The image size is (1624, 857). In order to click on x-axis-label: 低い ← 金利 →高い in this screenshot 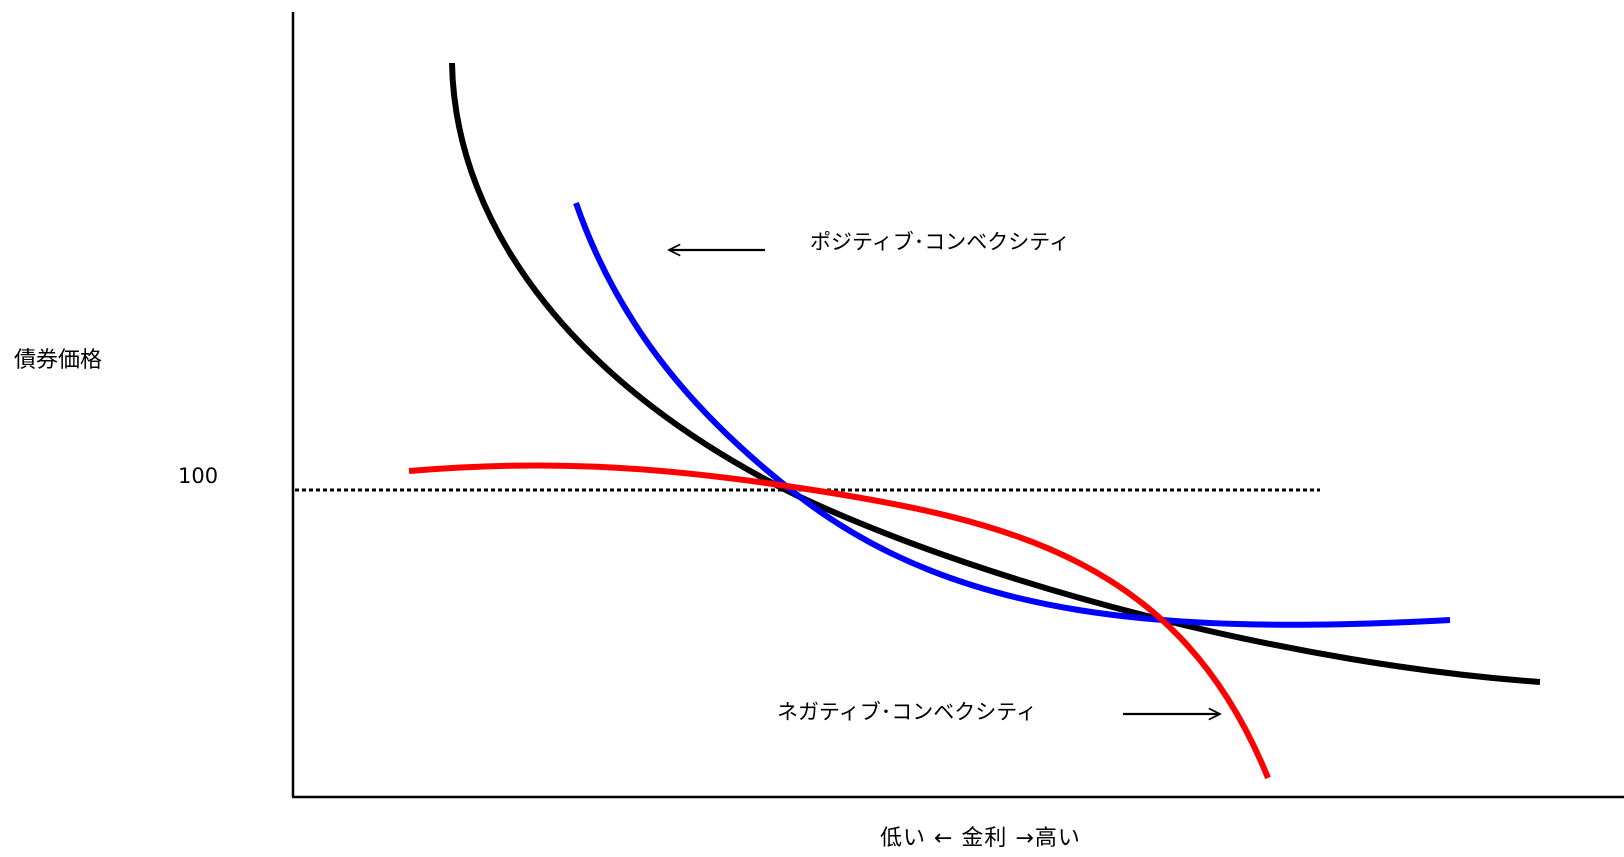, I will do `click(980, 838)`.